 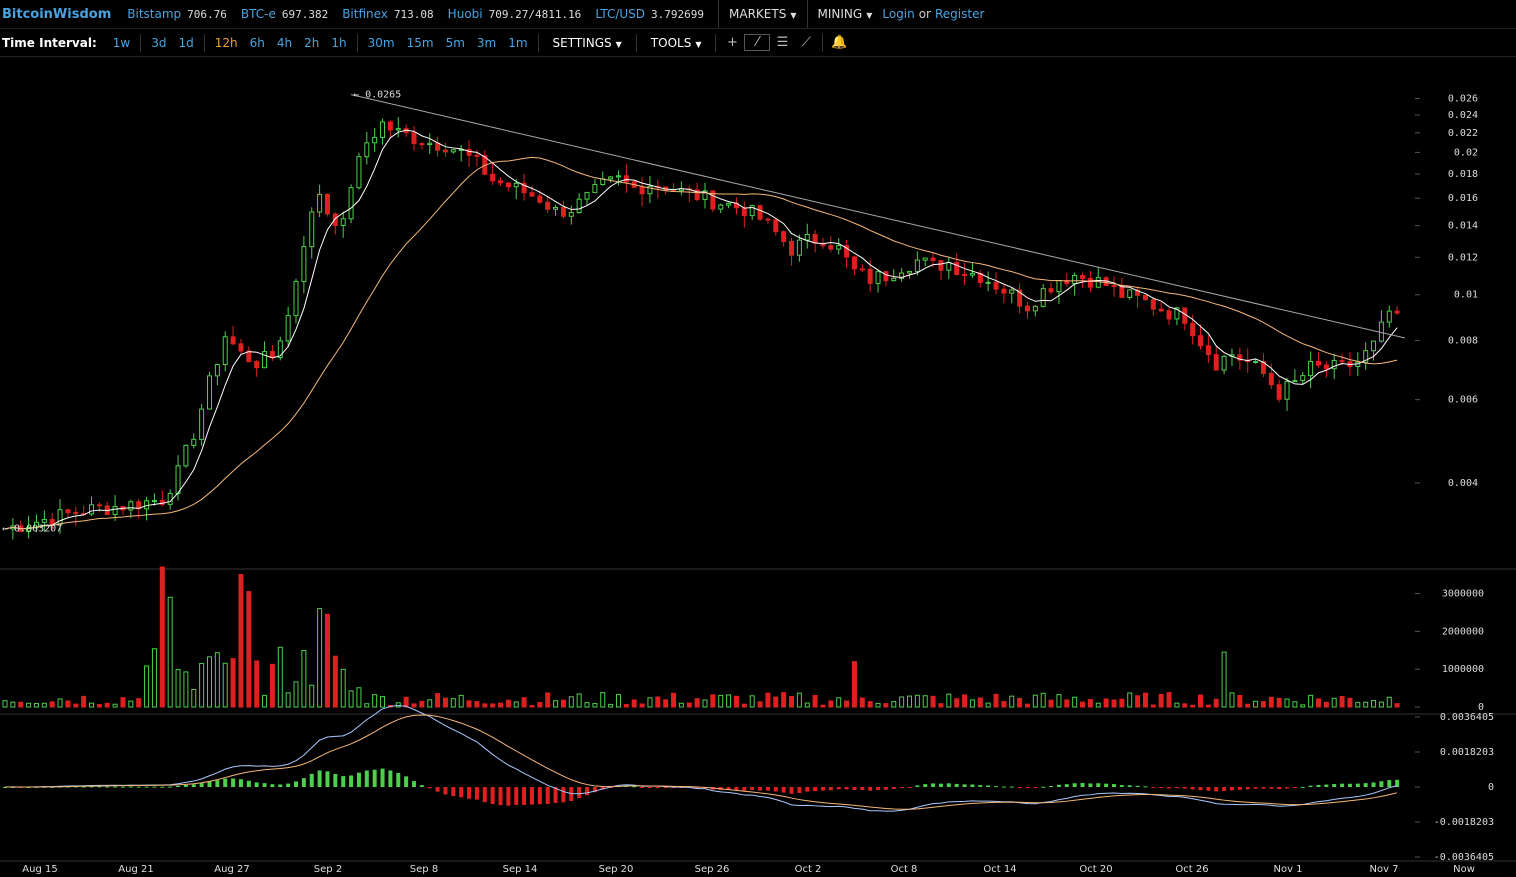 I want to click on markets-menu: MARKETS ▼, so click(x=762, y=14).